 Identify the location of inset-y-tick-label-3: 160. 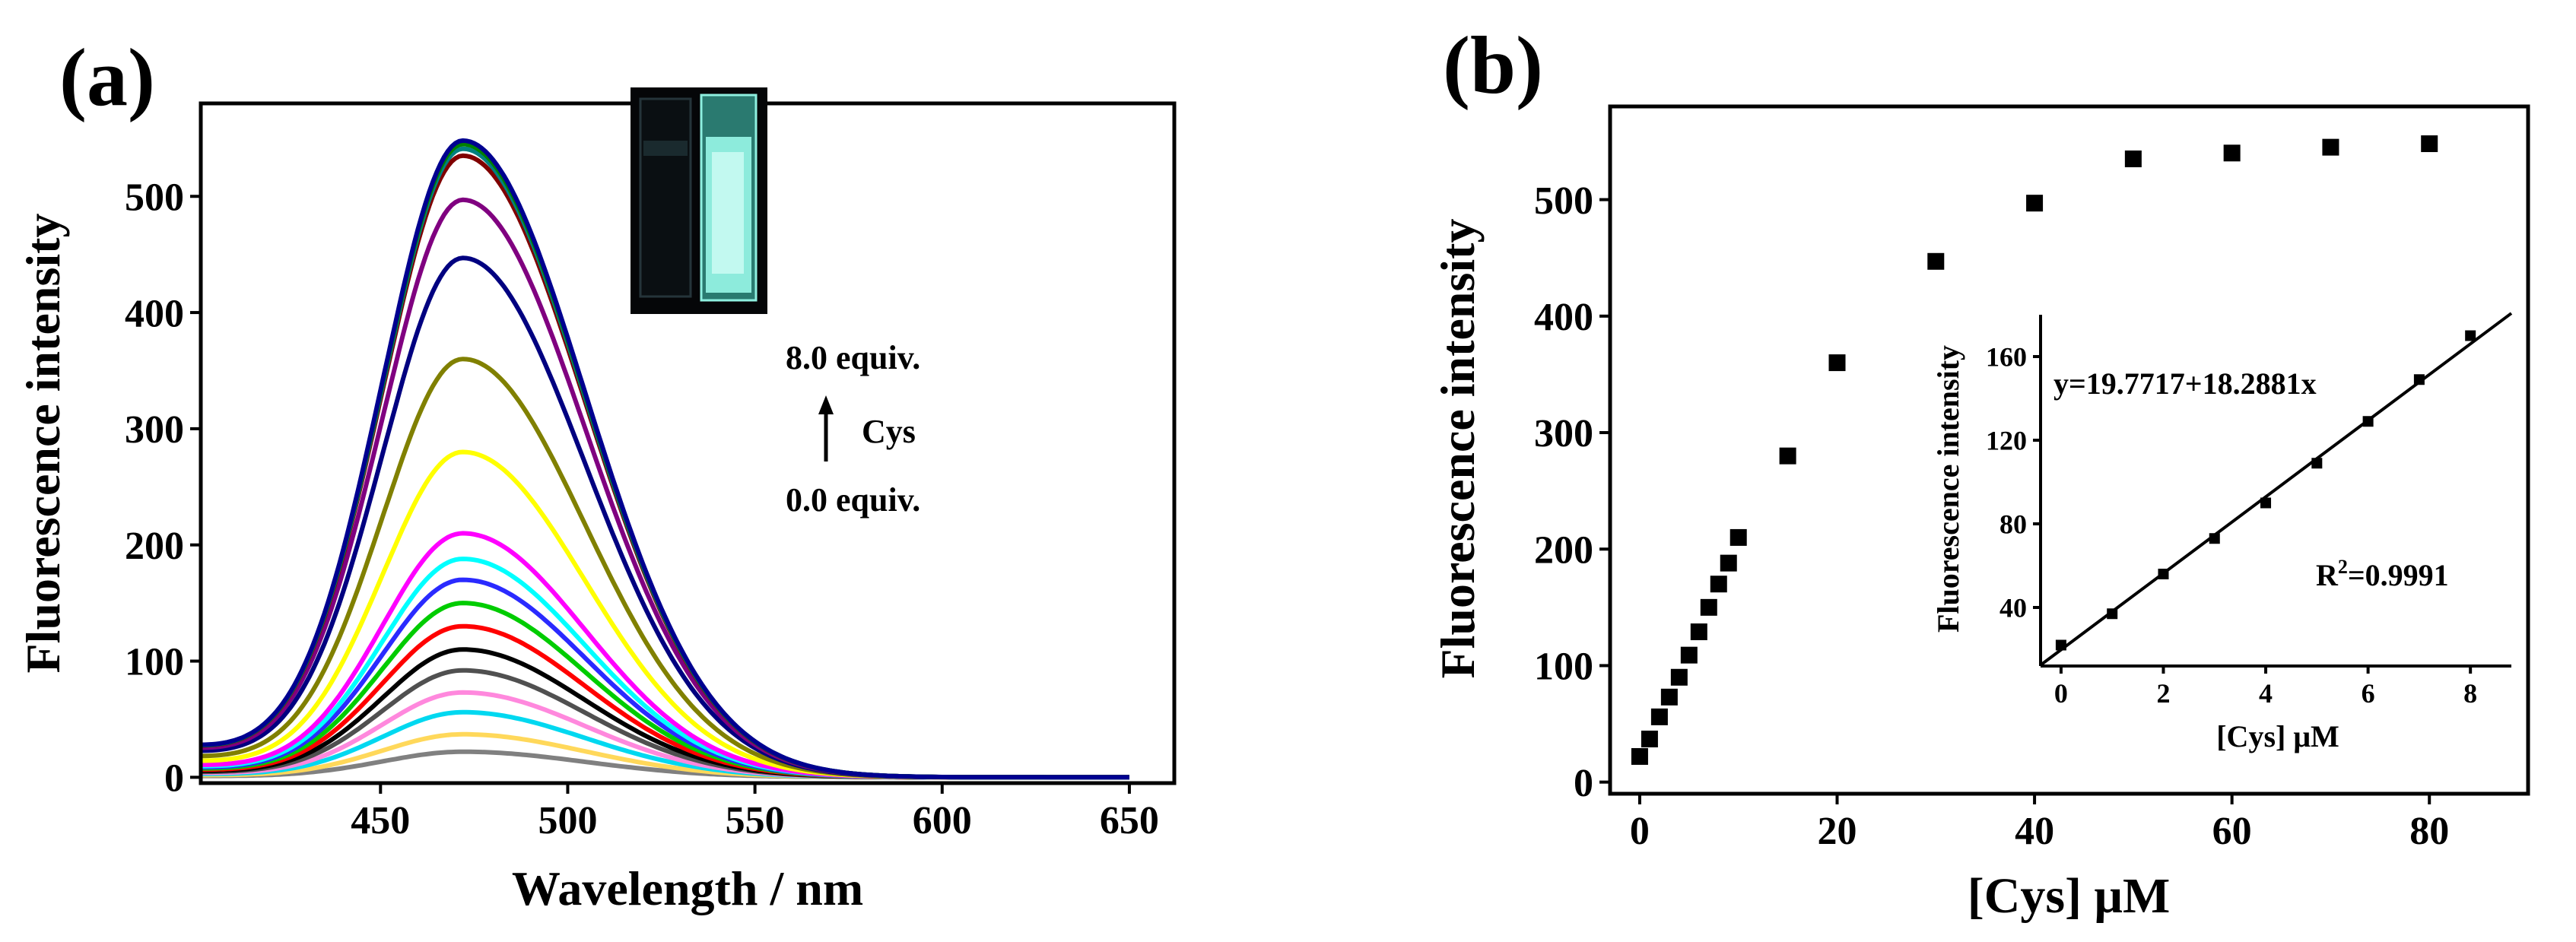
(2006, 358).